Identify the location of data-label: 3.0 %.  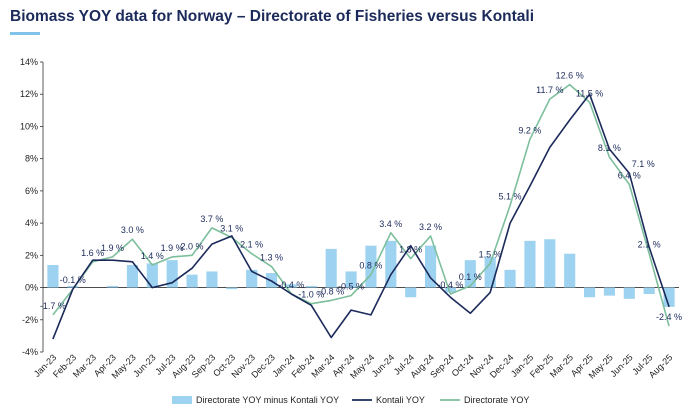
(132, 230).